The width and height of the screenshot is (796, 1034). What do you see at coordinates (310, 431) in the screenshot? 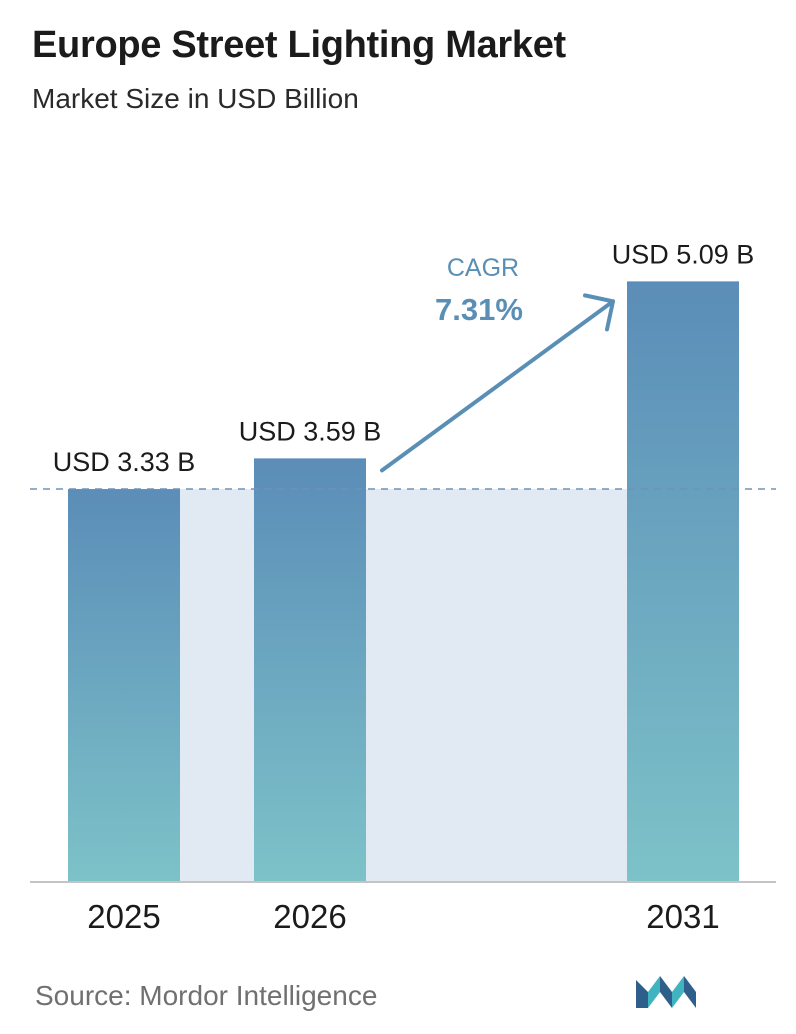
I see `value-label-2026: USD 3.59 B` at bounding box center [310, 431].